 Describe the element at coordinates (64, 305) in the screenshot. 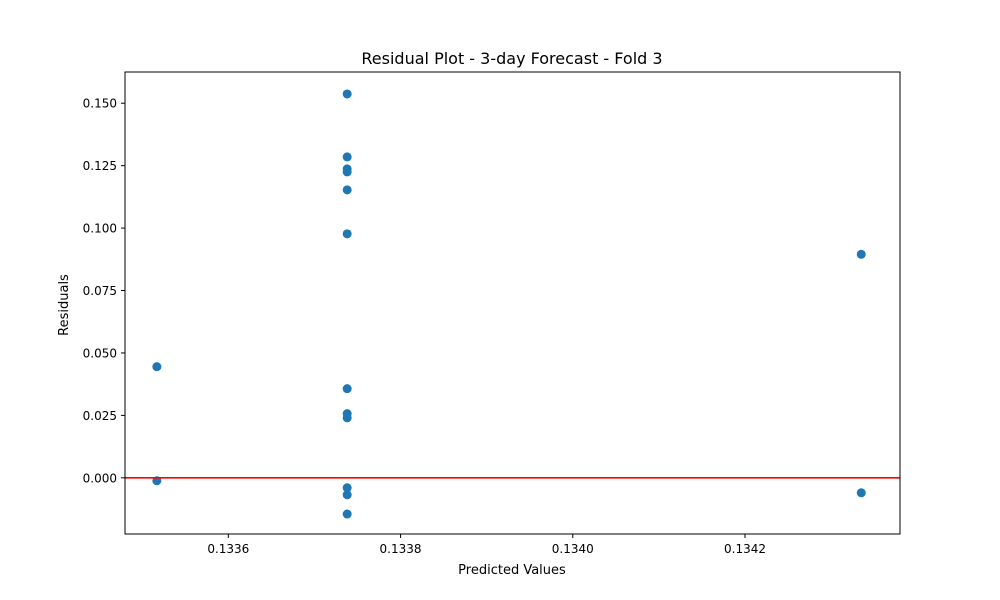

I see `y-axis-label: Residuals` at that location.